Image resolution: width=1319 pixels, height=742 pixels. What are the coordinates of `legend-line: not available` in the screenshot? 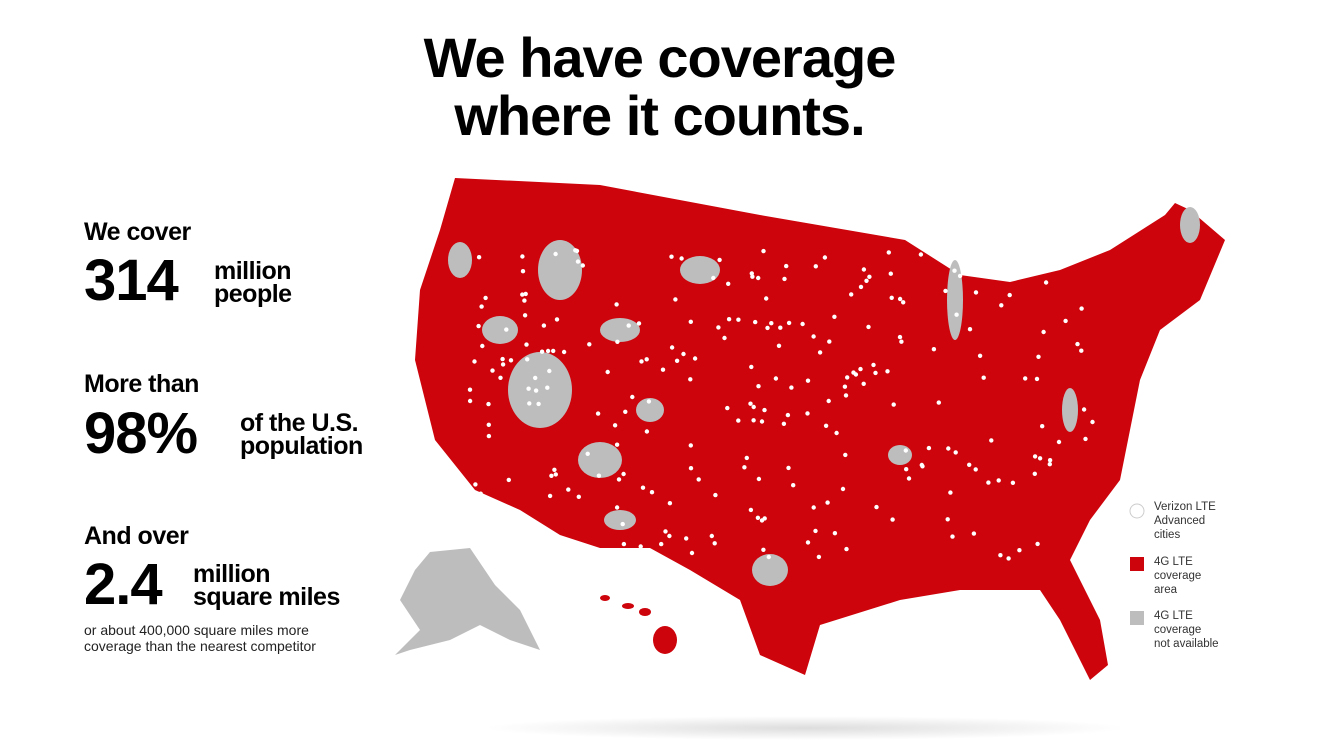 It's located at (1186, 644).